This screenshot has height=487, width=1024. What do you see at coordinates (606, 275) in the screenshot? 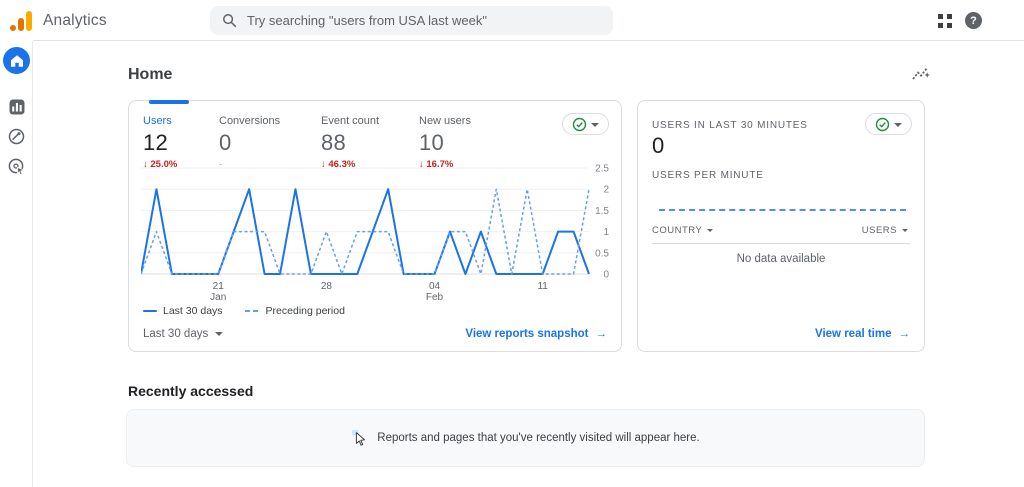
I see `svg-text: 0` at bounding box center [606, 275].